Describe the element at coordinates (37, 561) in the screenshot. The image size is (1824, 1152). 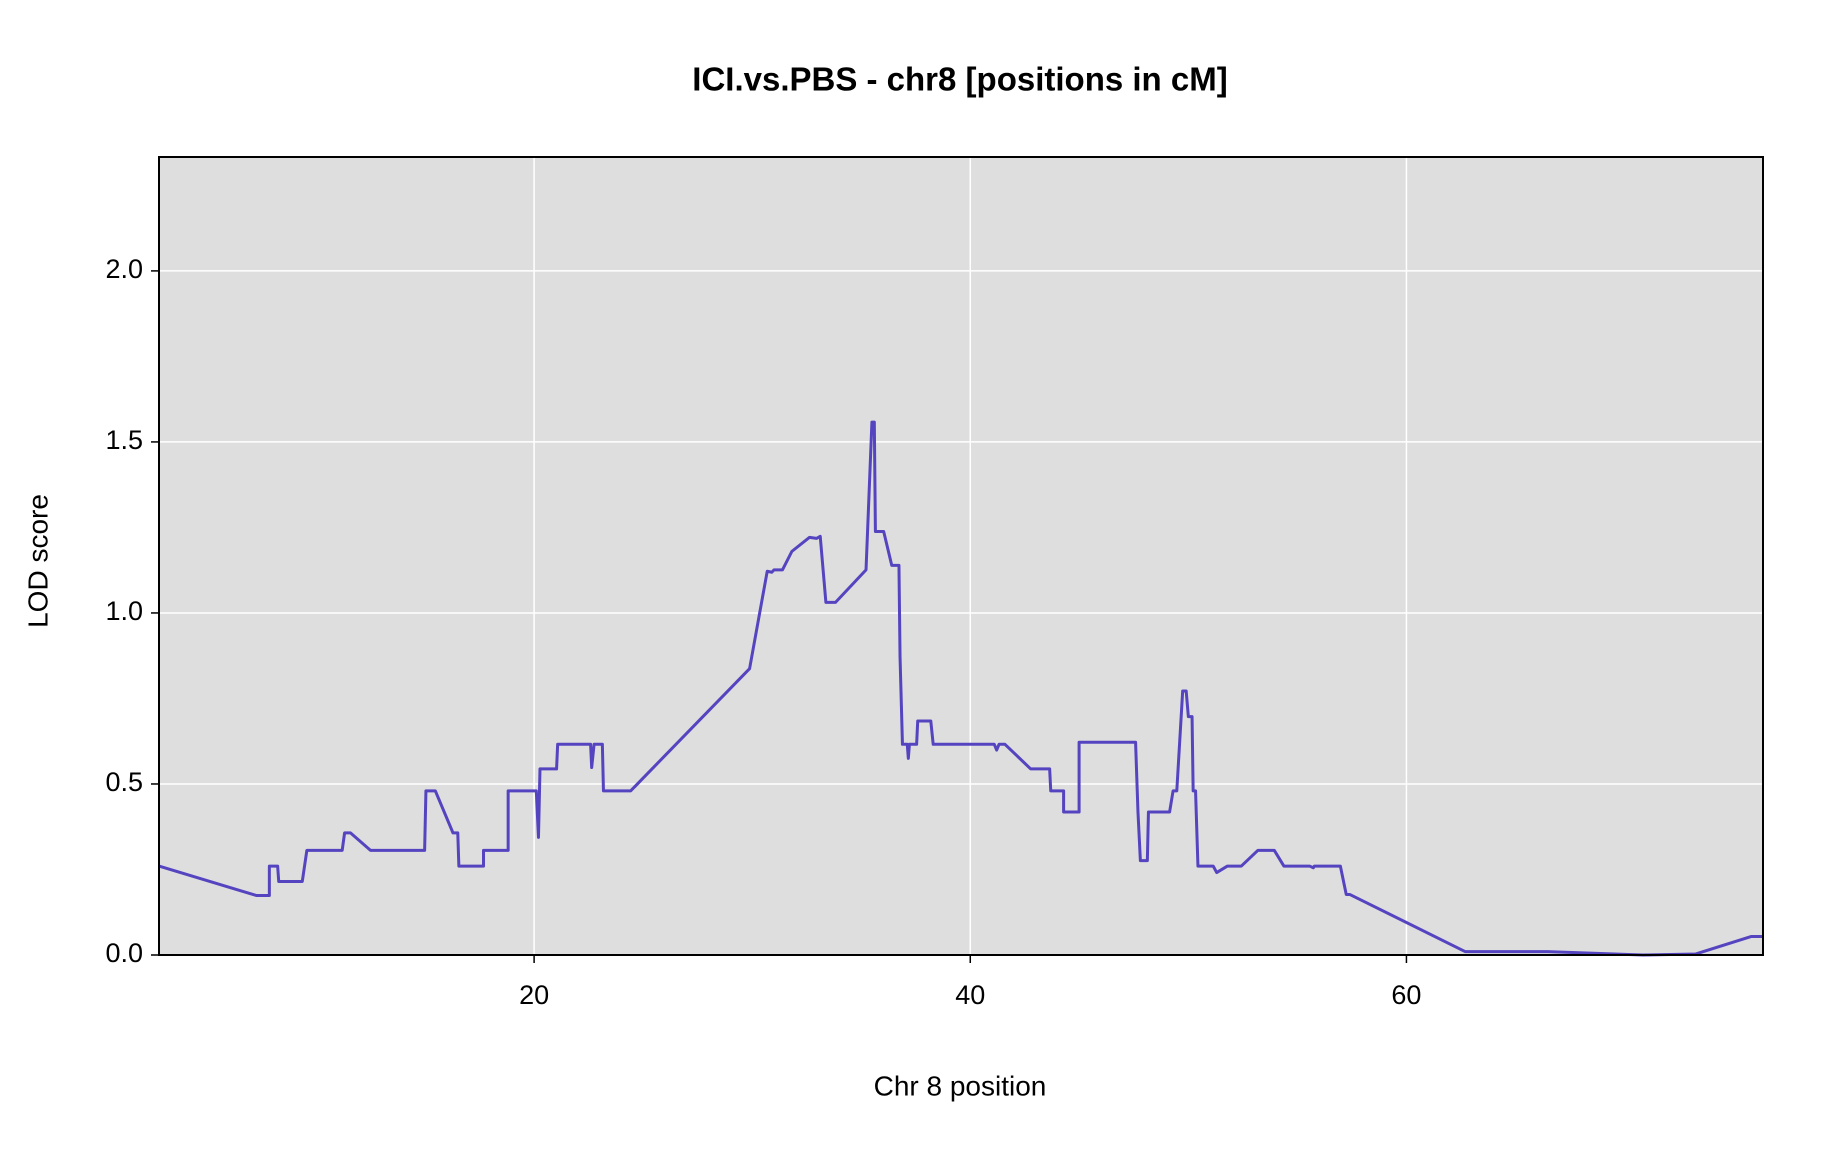
I see `y-axis-label: LOD score` at that location.